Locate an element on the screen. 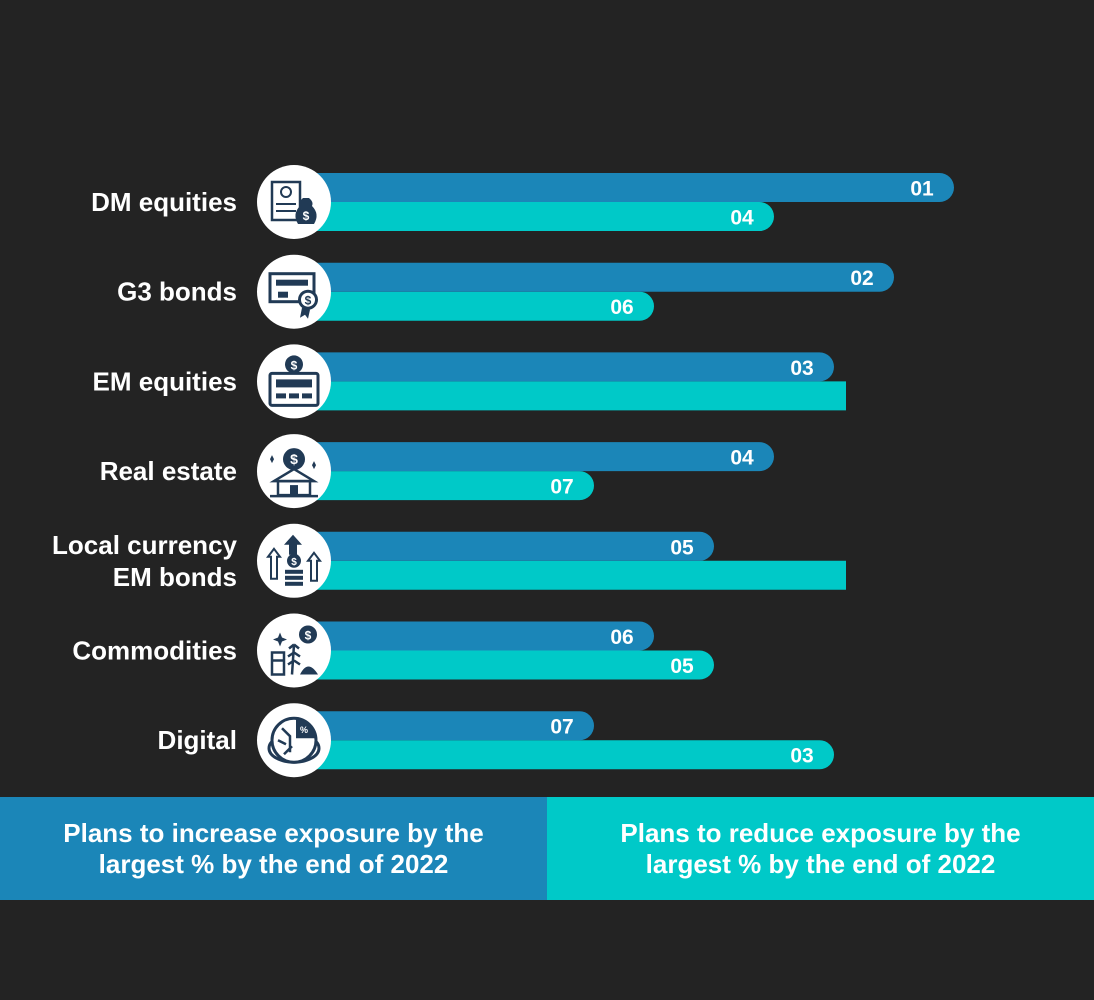 Image resolution: width=1094 pixels, height=1000 pixels. chart-row: 03 07% Digital is located at coordinates (496, 740).